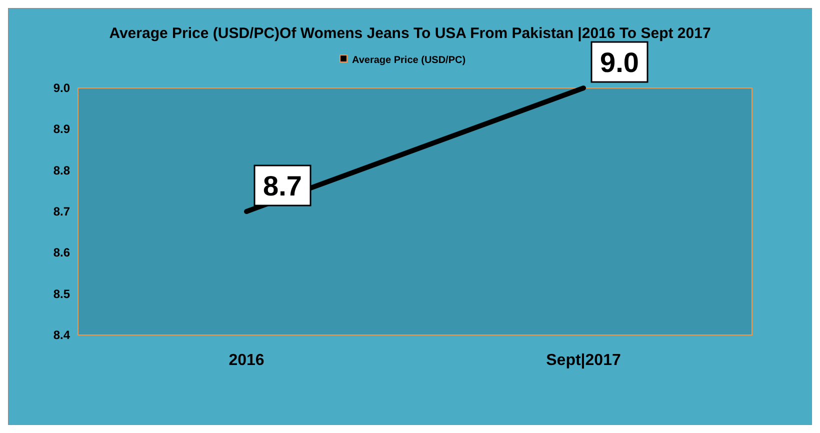 The height and width of the screenshot is (433, 820). What do you see at coordinates (282, 186) in the screenshot?
I see `data-label: 8.7` at bounding box center [282, 186].